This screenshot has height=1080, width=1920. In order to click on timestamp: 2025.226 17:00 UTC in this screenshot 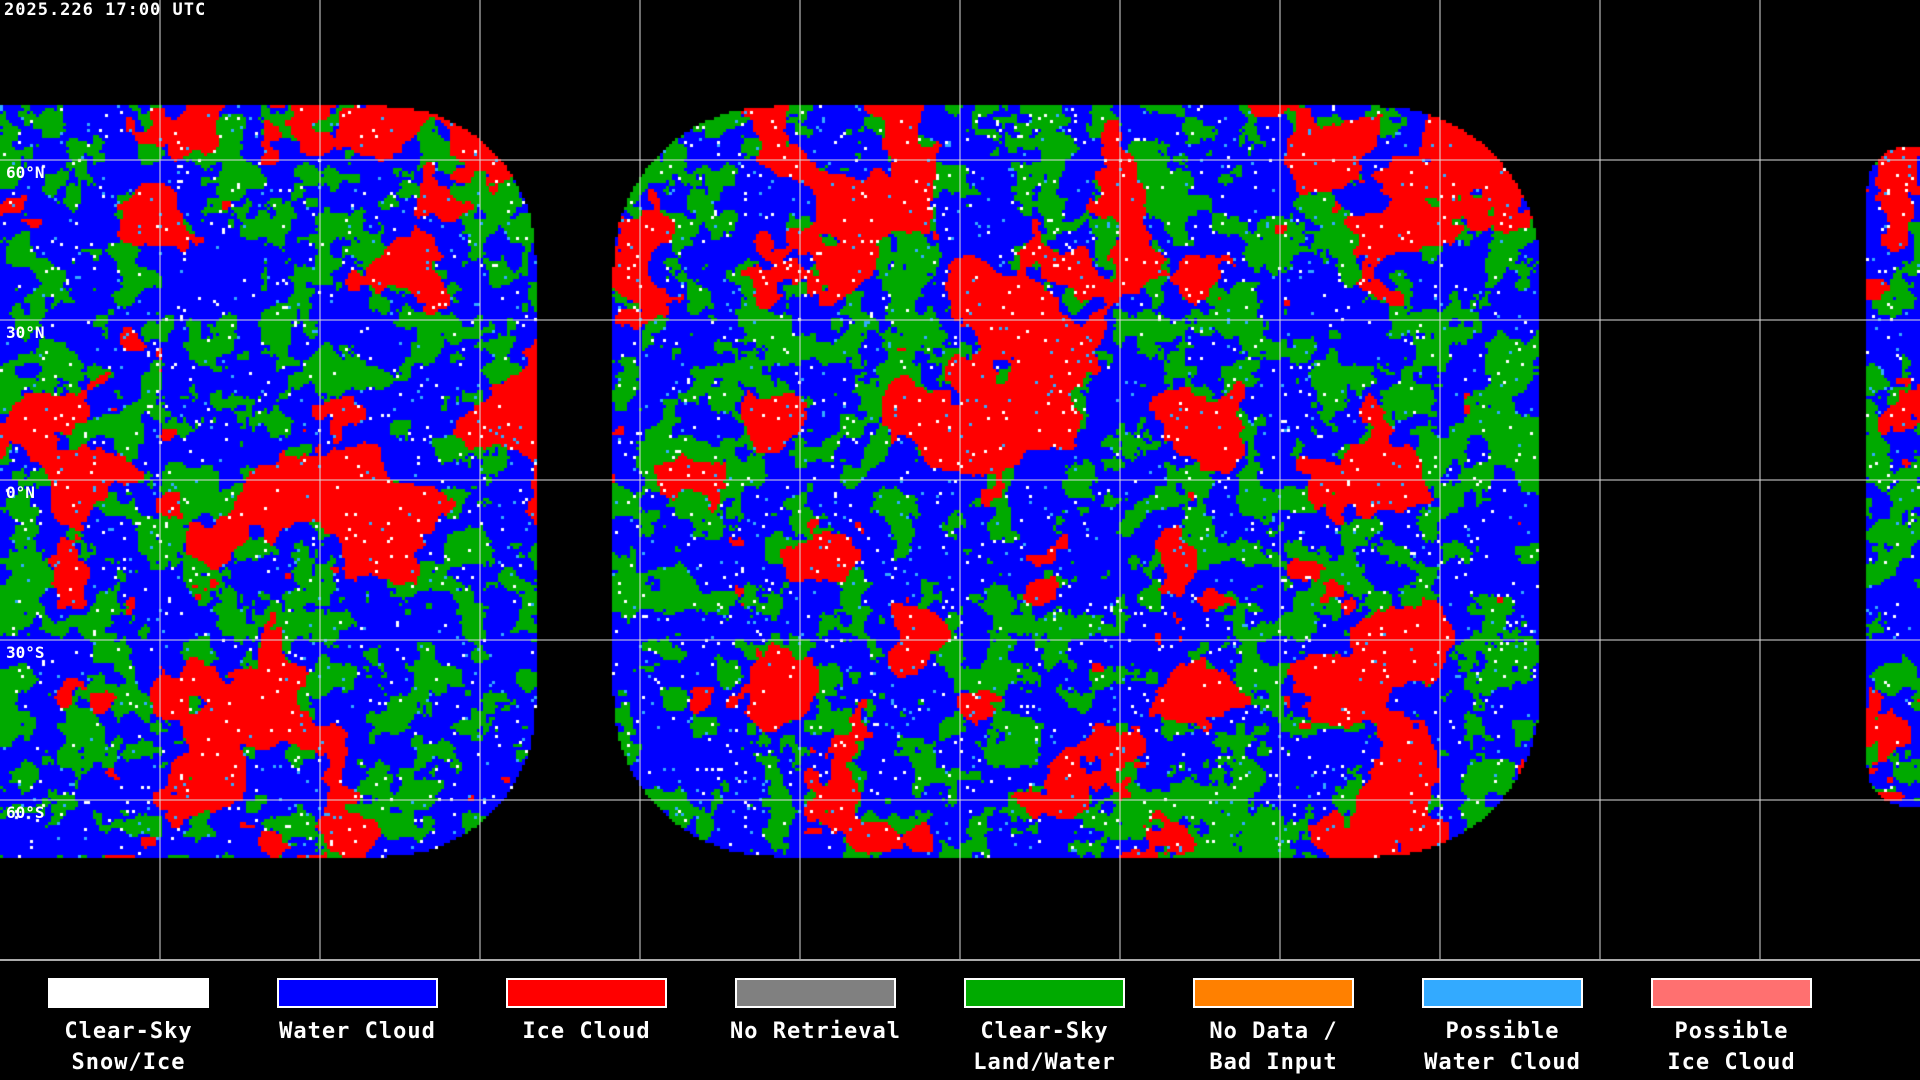, I will do `click(105, 10)`.